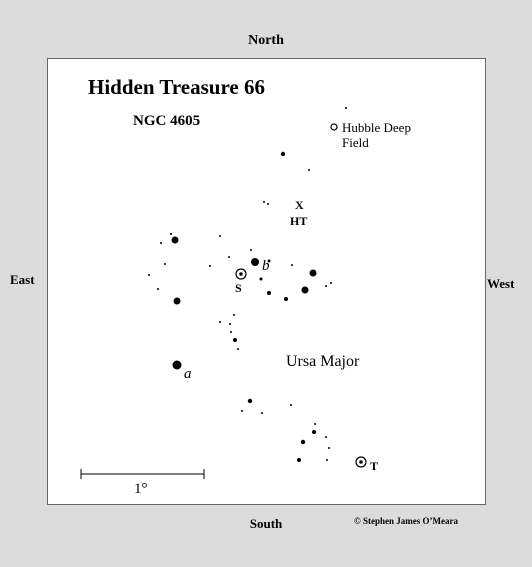 This screenshot has width=532, height=567. Describe the element at coordinates (355, 142) in the screenshot. I see `hubble-label-line2: Field` at that location.